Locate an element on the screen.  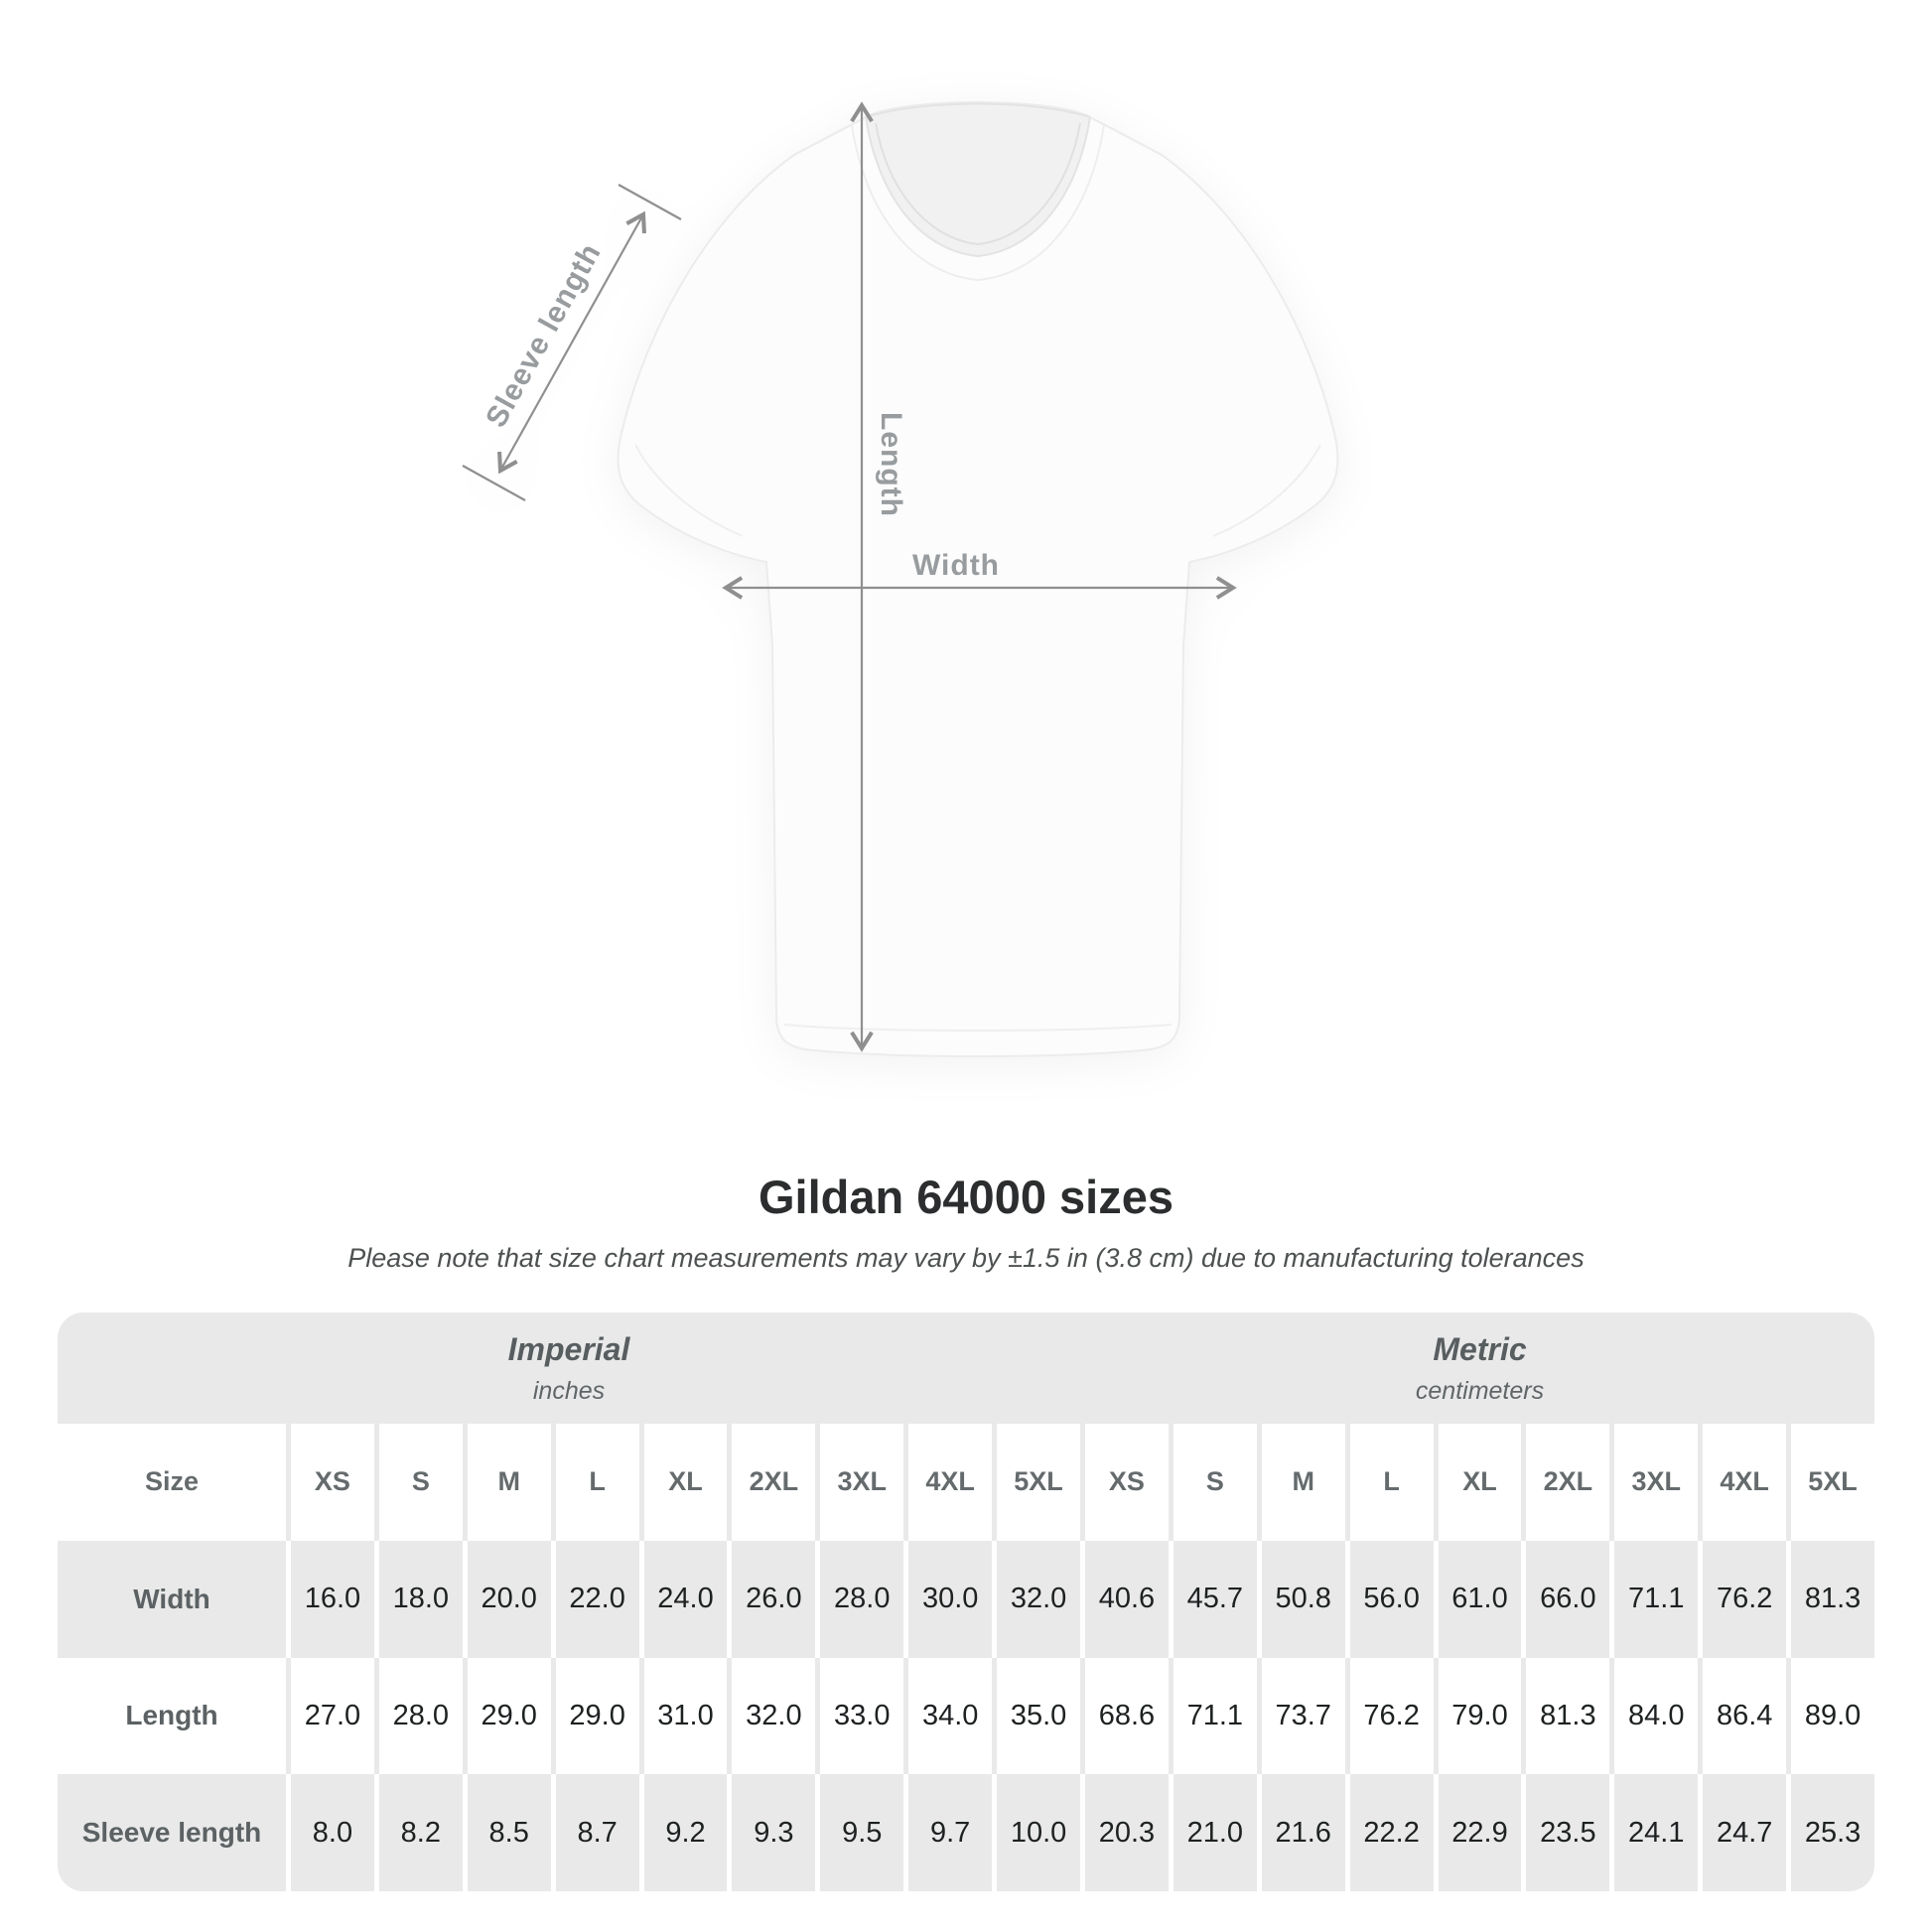
length-label: Length is located at coordinates (891, 464).